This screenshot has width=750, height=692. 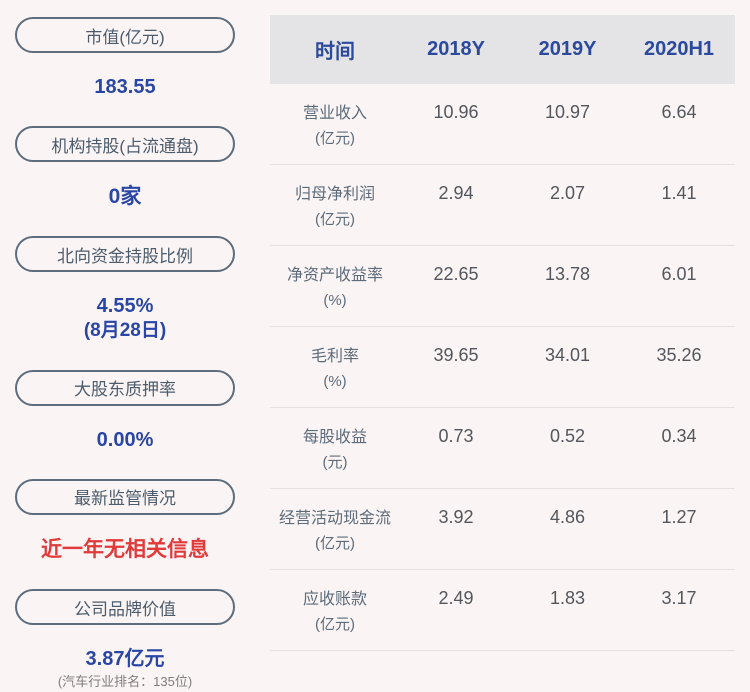 I want to click on stat-pledge-ratio: 大股东质押率 0.00%, so click(x=125, y=411).